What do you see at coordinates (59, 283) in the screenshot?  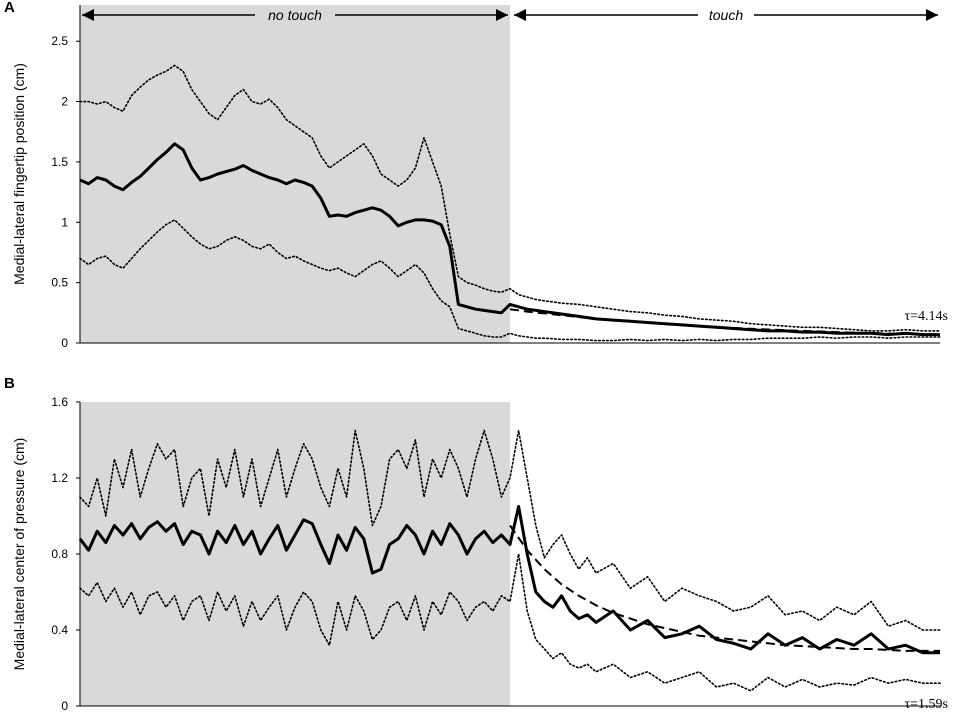 I see `y-tick-label: 0.5` at bounding box center [59, 283].